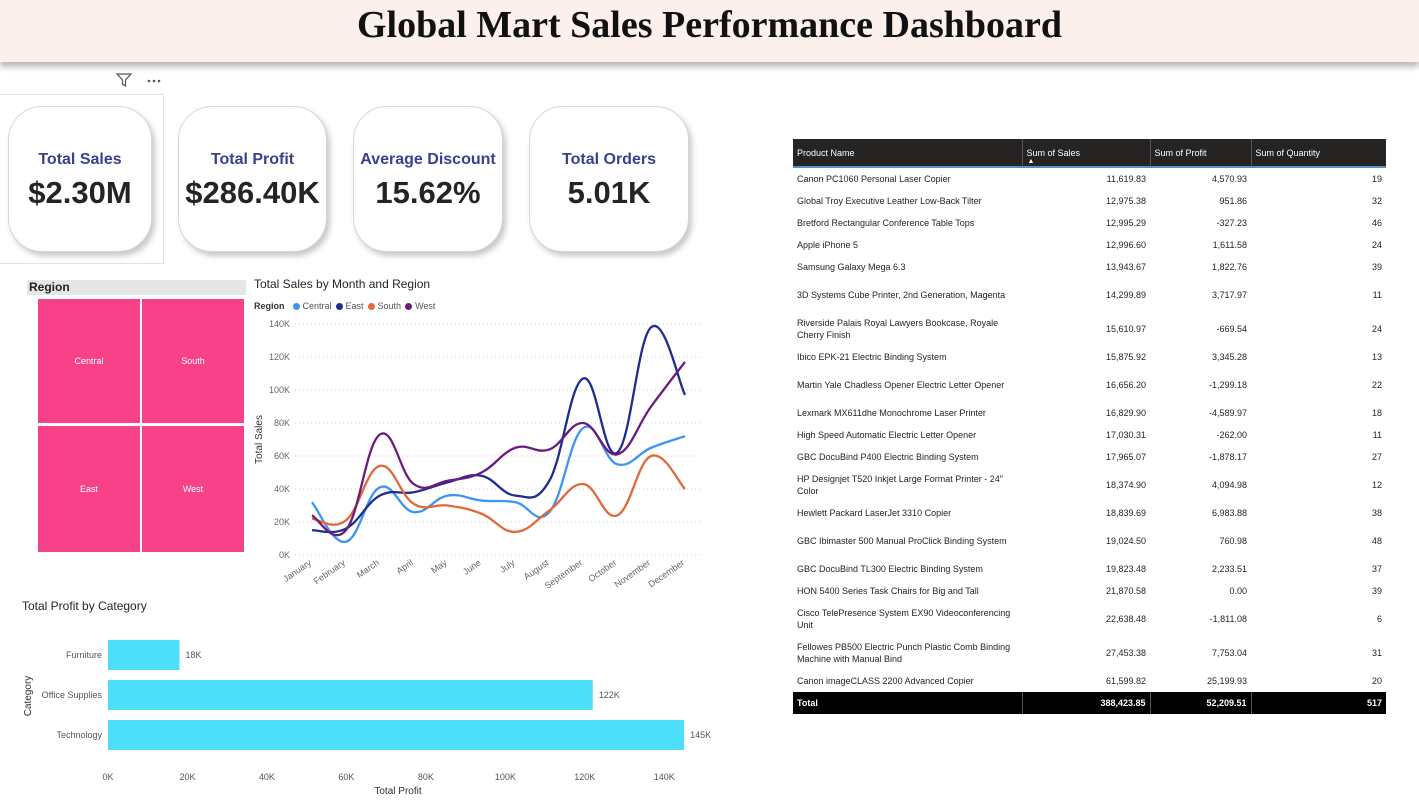 This screenshot has width=1419, height=800. I want to click on cell-product-name: Apple iPhone 5, so click(828, 245).